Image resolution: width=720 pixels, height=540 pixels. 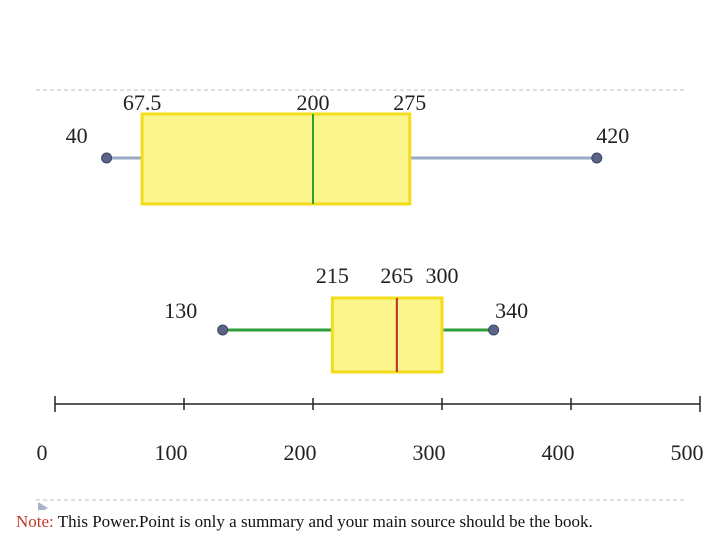 I want to click on median-label: 200, so click(x=313, y=102).